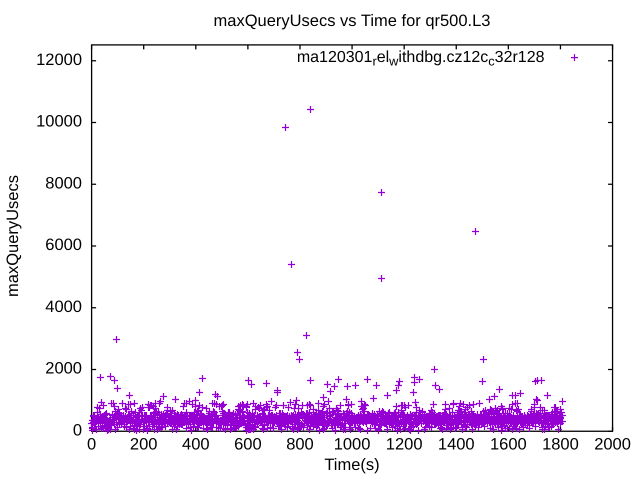 The height and width of the screenshot is (480, 640). Describe the element at coordinates (456, 445) in the screenshot. I see `svg-text: 1400` at that location.